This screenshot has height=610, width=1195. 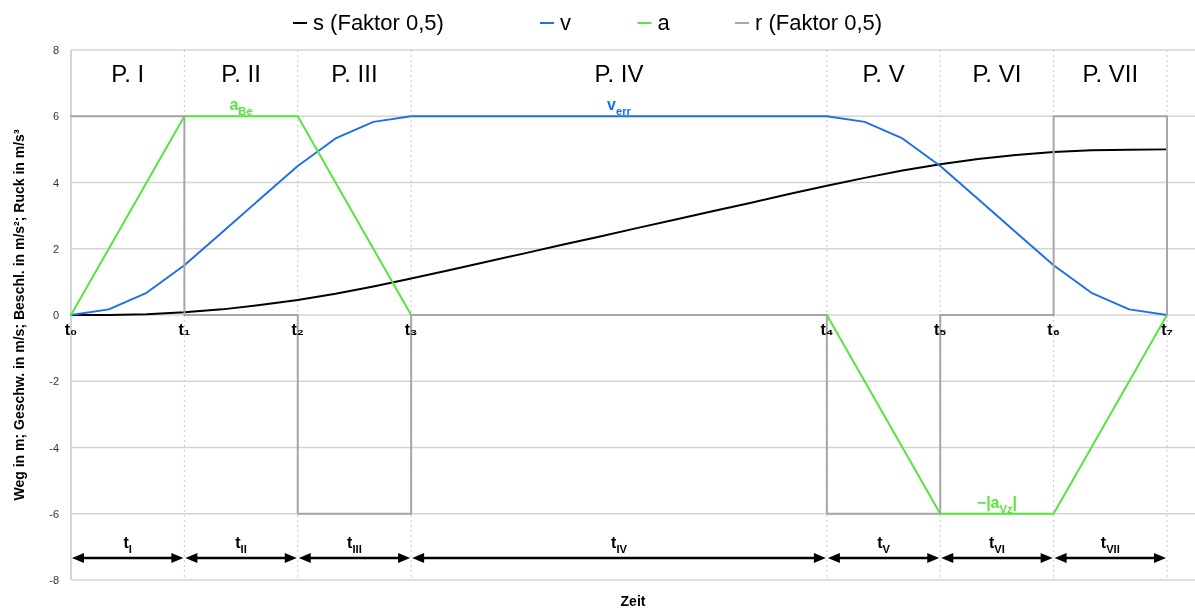 I want to click on x-axis-title: Zeit, so click(x=633, y=601).